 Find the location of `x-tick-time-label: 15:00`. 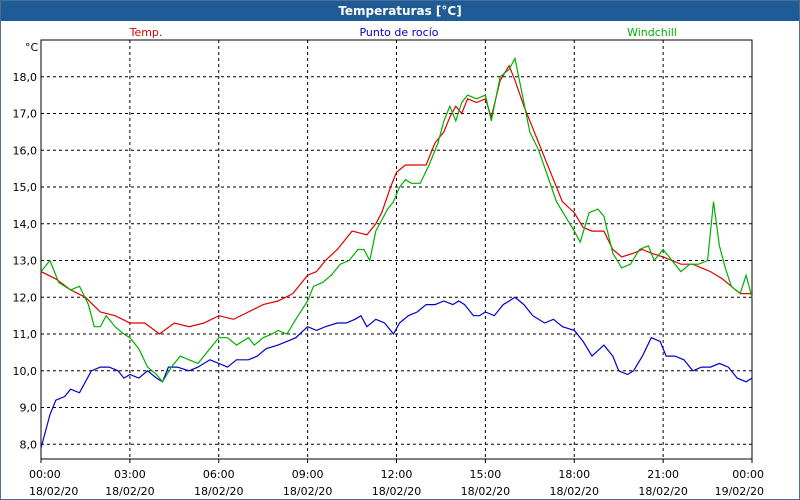

x-tick-time-label: 15:00 is located at coordinates (486, 474).